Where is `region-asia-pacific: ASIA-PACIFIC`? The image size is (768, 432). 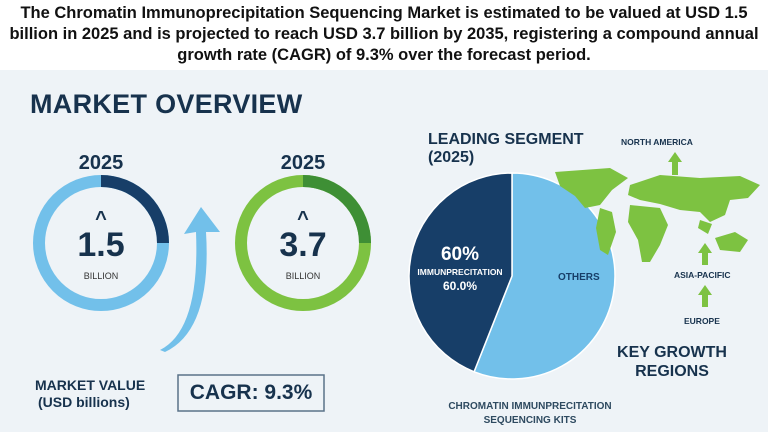
region-asia-pacific: ASIA-PACIFIC is located at coordinates (702, 275).